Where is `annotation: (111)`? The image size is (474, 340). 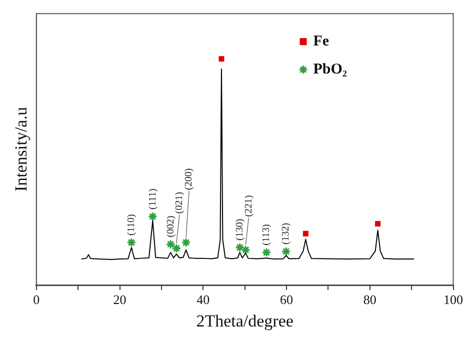 annotation: (111) is located at coordinates (152, 199).